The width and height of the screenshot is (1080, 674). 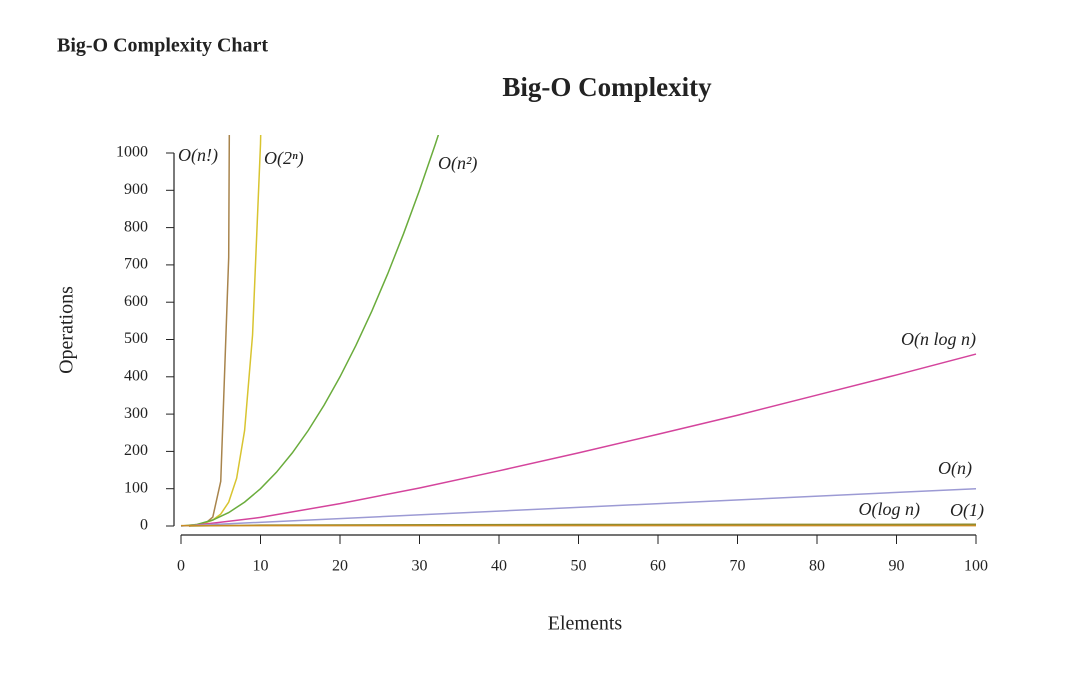 What do you see at coordinates (162, 46) in the screenshot?
I see `page-title: Big-O Complexity Chart` at bounding box center [162, 46].